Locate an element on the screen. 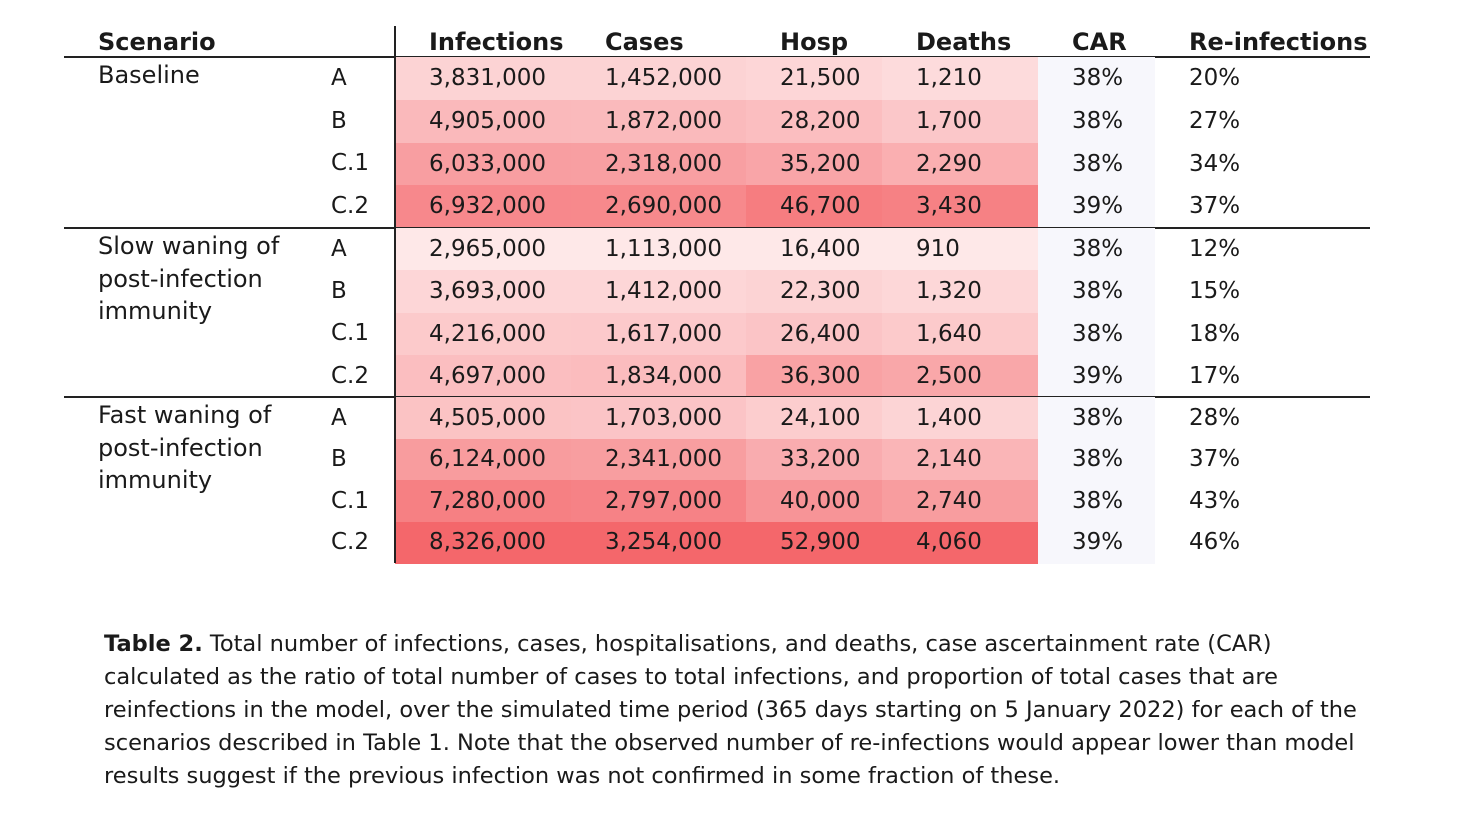 The image size is (1463, 817). hosp-cell: 28,200 is located at coordinates (814, 121).